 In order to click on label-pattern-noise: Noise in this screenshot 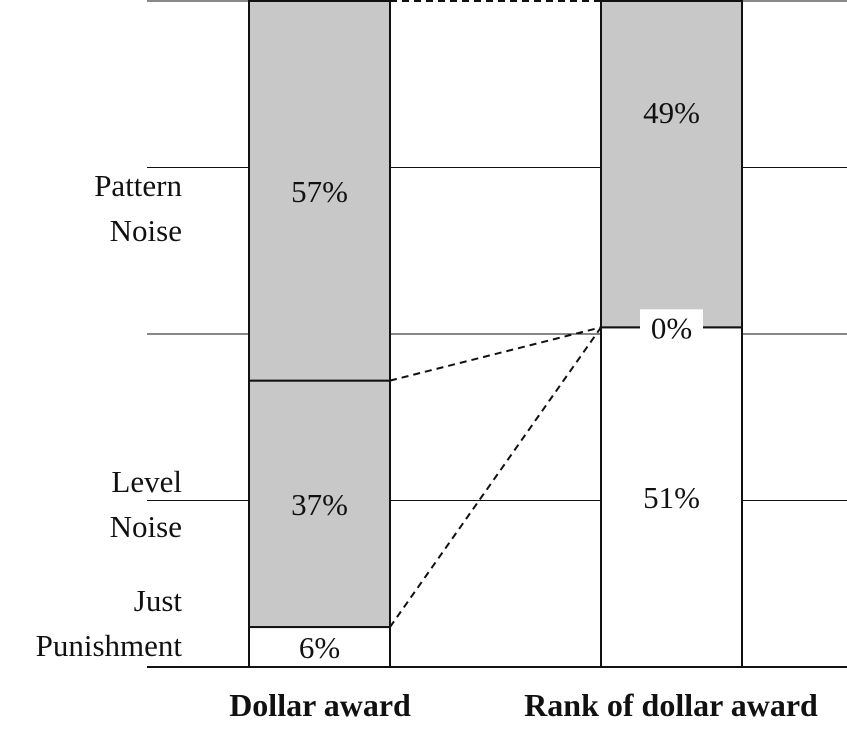, I will do `click(146, 230)`.